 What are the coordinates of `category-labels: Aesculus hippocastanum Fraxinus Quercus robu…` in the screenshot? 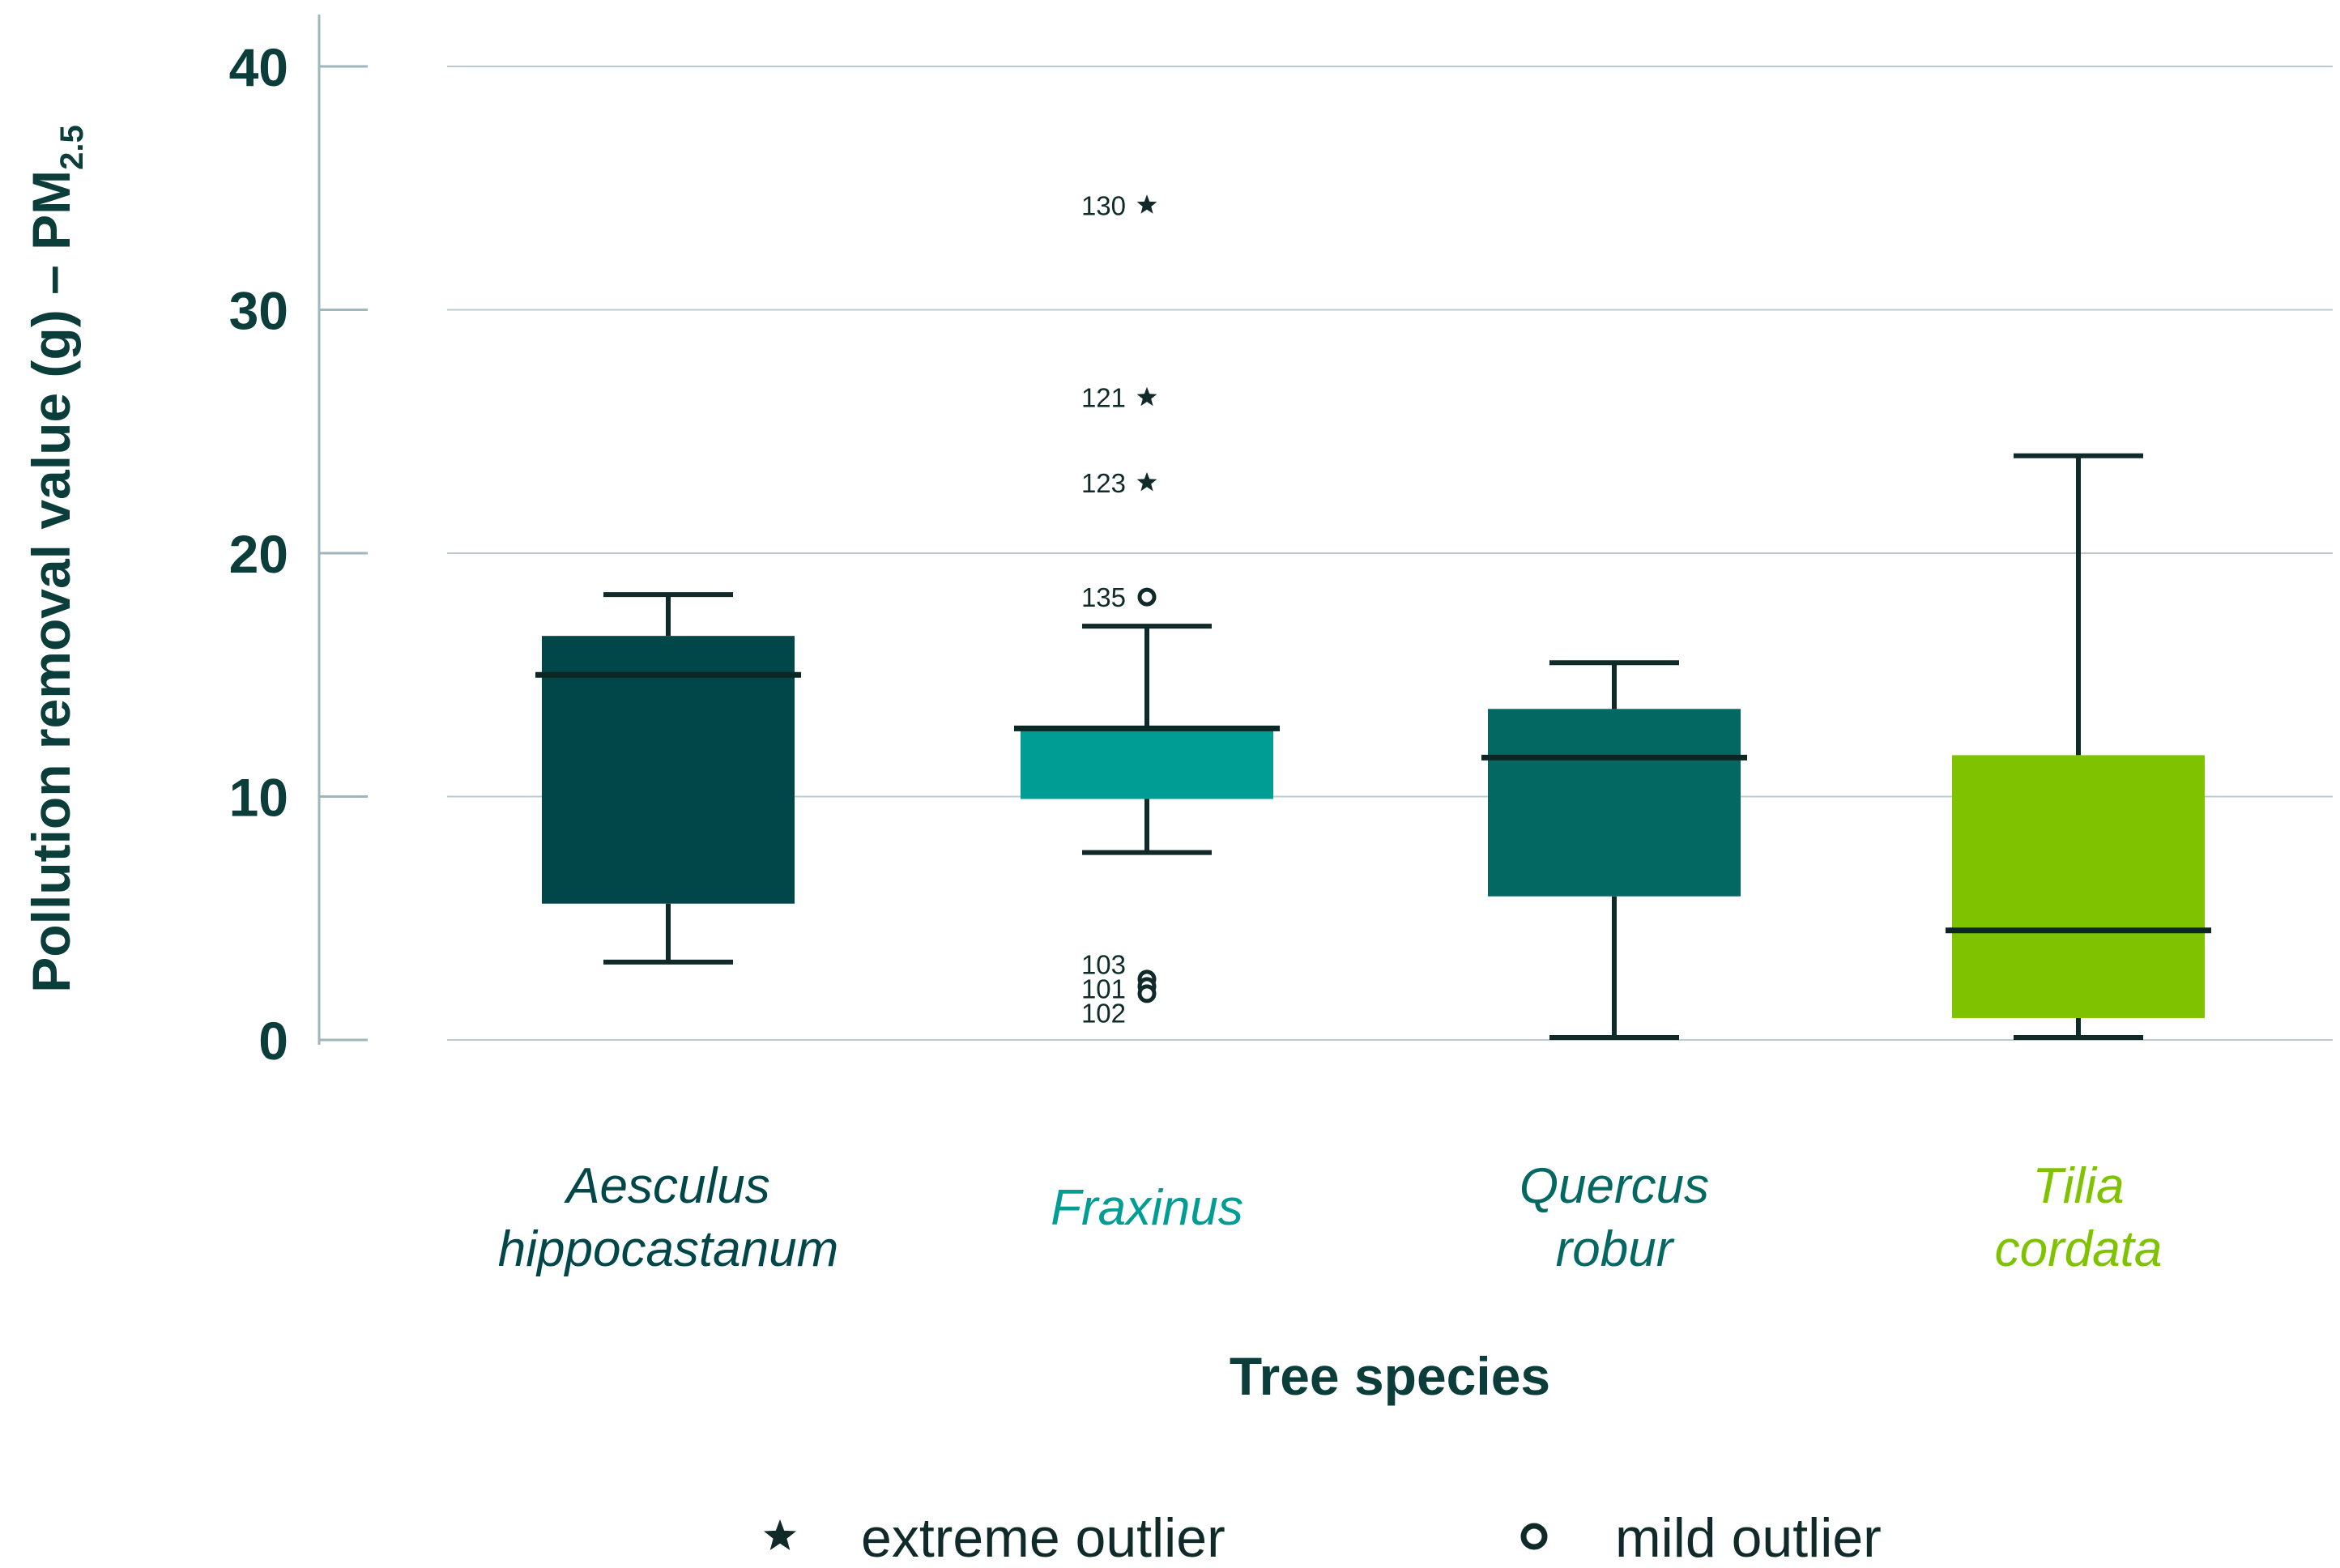 It's located at (1330, 1217).